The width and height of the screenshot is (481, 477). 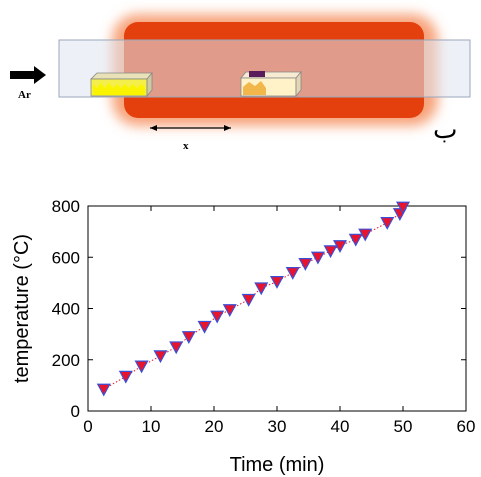 What do you see at coordinates (87, 426) in the screenshot?
I see `x-tick-label: 0` at bounding box center [87, 426].